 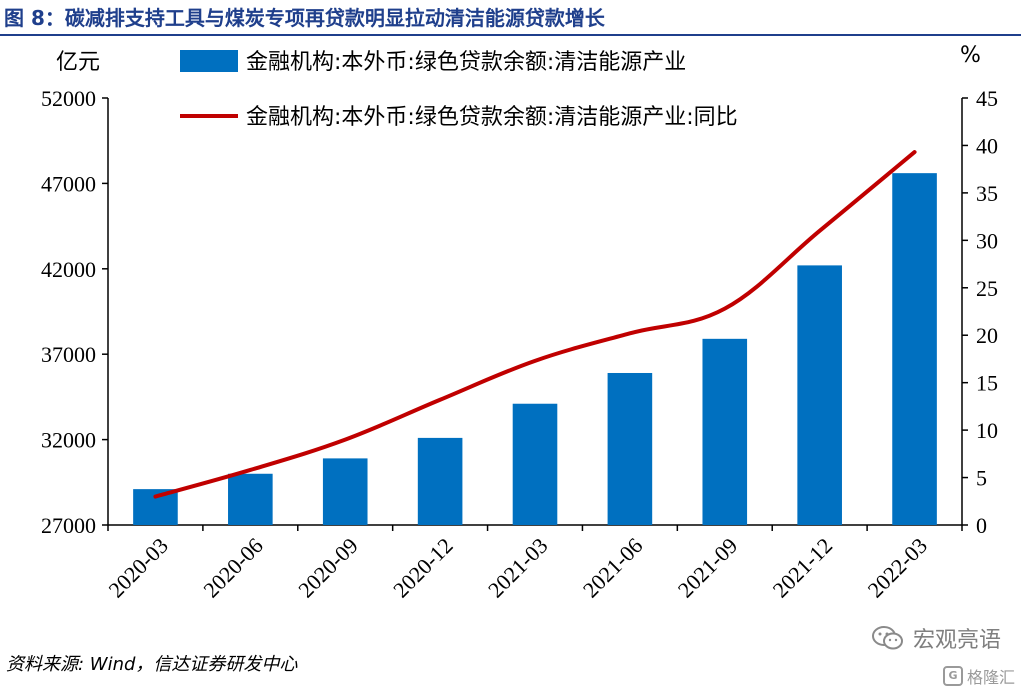 I want to click on title-rule, so click(x=510, y=35).